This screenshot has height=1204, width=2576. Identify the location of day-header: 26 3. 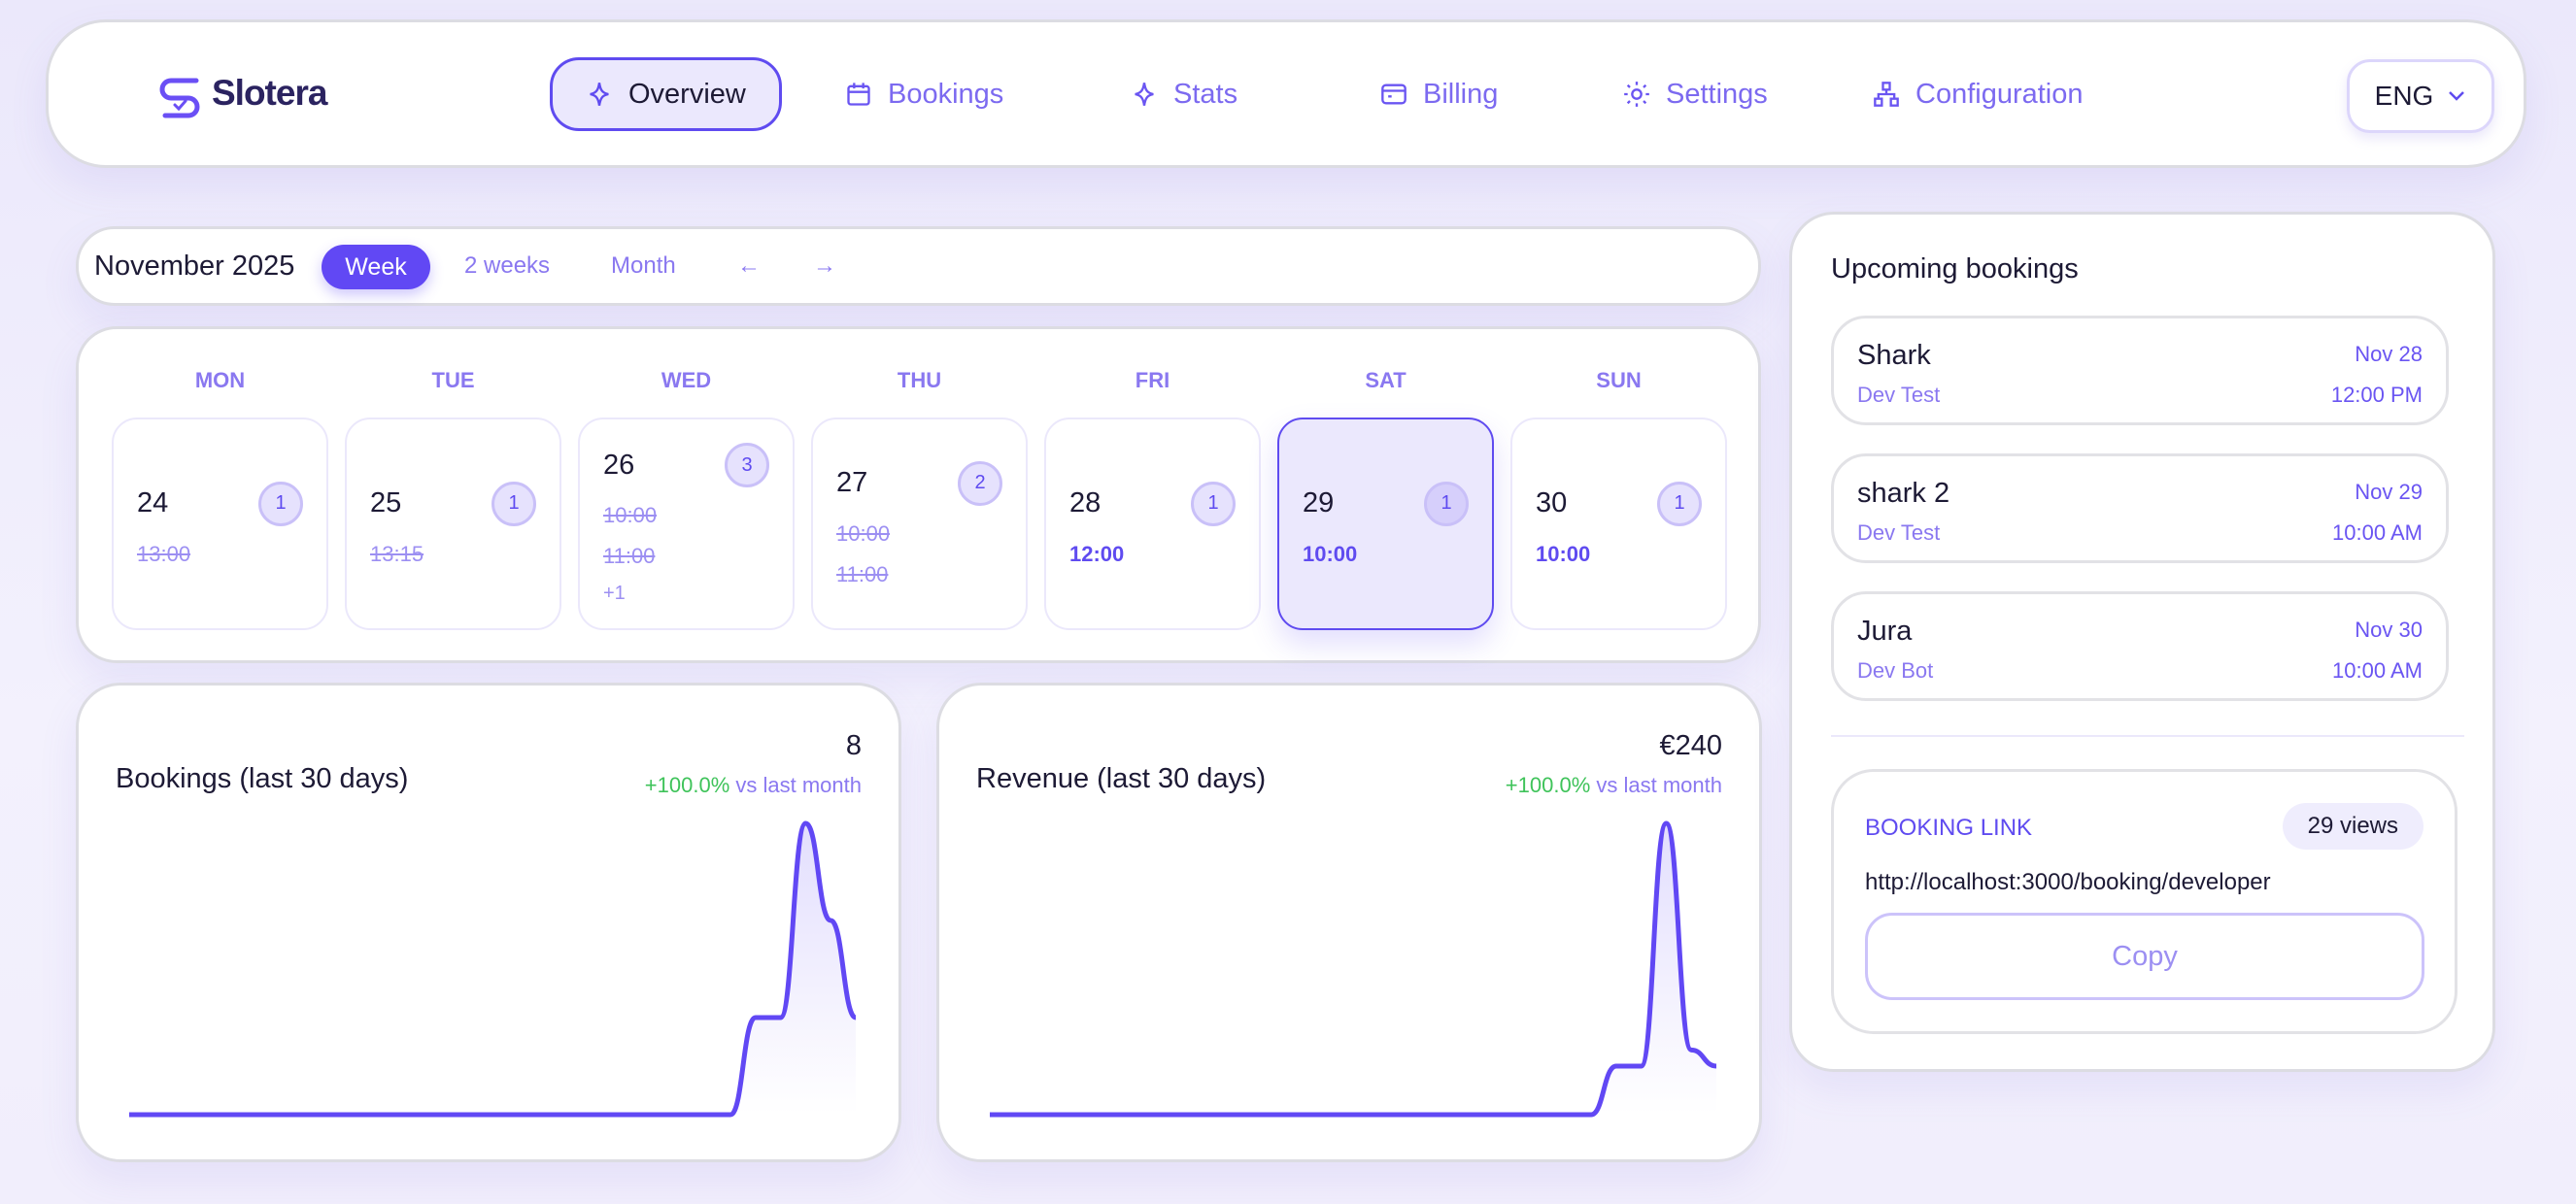
(686, 465).